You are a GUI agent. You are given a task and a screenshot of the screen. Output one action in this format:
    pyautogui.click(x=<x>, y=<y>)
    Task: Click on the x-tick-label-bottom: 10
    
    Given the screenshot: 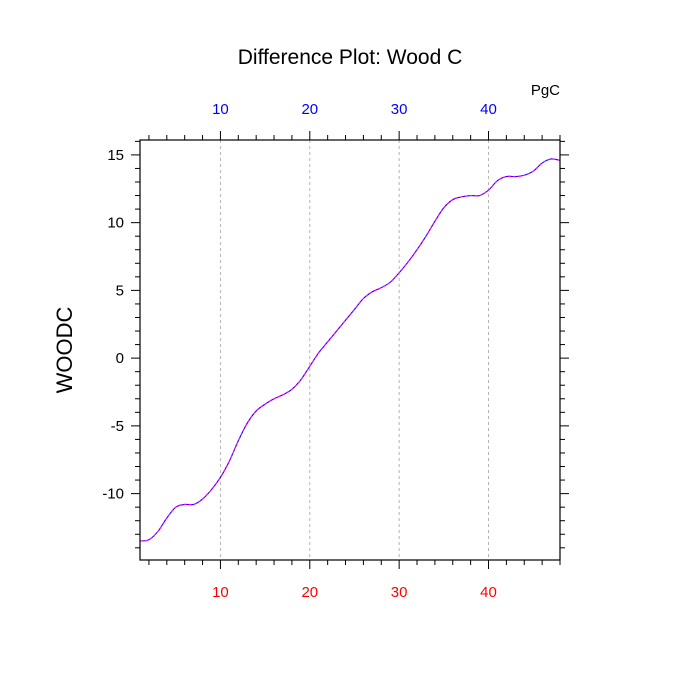 What is the action you would take?
    pyautogui.click(x=220, y=592)
    